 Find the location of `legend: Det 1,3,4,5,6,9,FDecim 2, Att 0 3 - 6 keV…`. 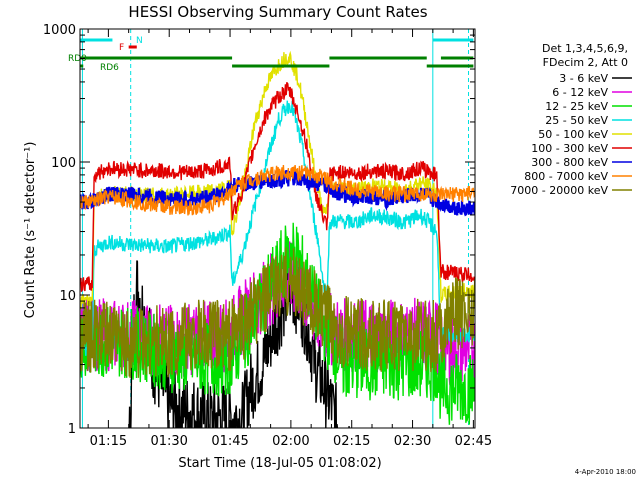

legend: Det 1,3,4,5,6,9,FDecim 2, Att 0 3 - 6 keV… is located at coordinates (571, 119).